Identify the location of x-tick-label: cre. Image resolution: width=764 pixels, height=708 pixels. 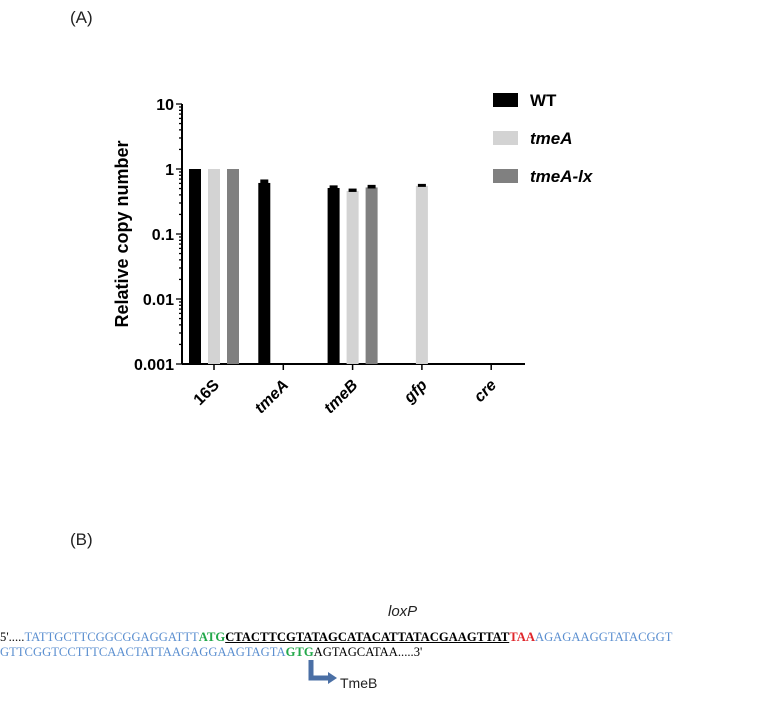
(485, 391).